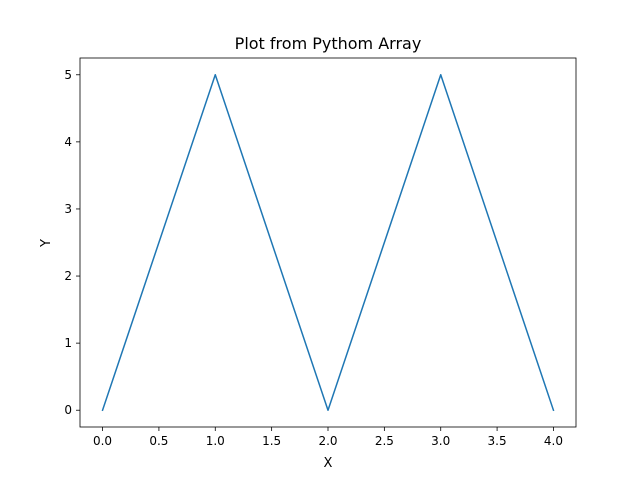  I want to click on x-tick-label: 0.0, so click(102, 441).